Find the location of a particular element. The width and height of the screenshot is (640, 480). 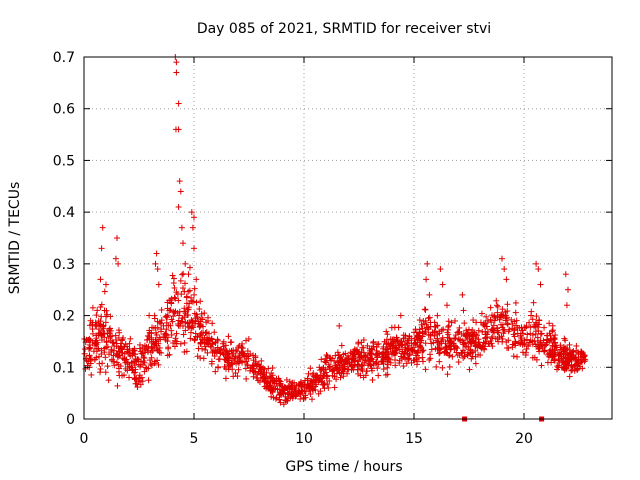

y-tick-label: 0.5 is located at coordinates (64, 161).